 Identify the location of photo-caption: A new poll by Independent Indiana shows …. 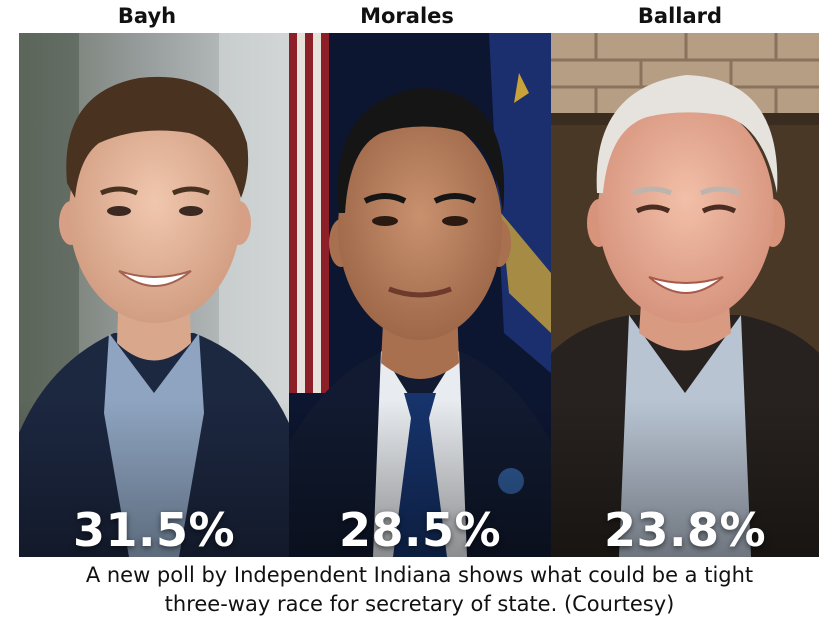
(419, 590).